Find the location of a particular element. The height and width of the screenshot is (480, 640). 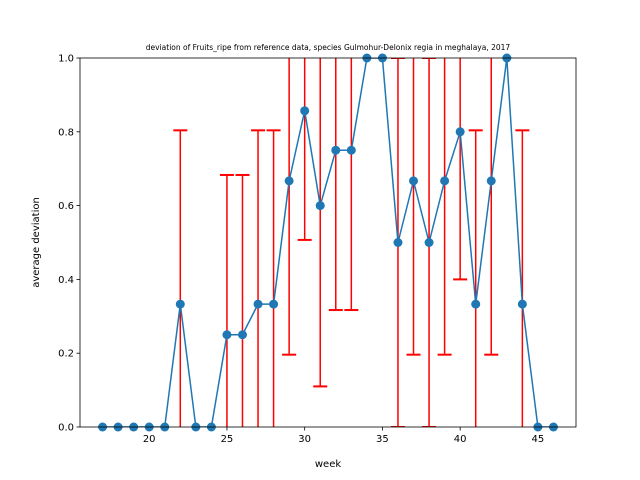

x-tick-label: 20 is located at coordinates (149, 439).